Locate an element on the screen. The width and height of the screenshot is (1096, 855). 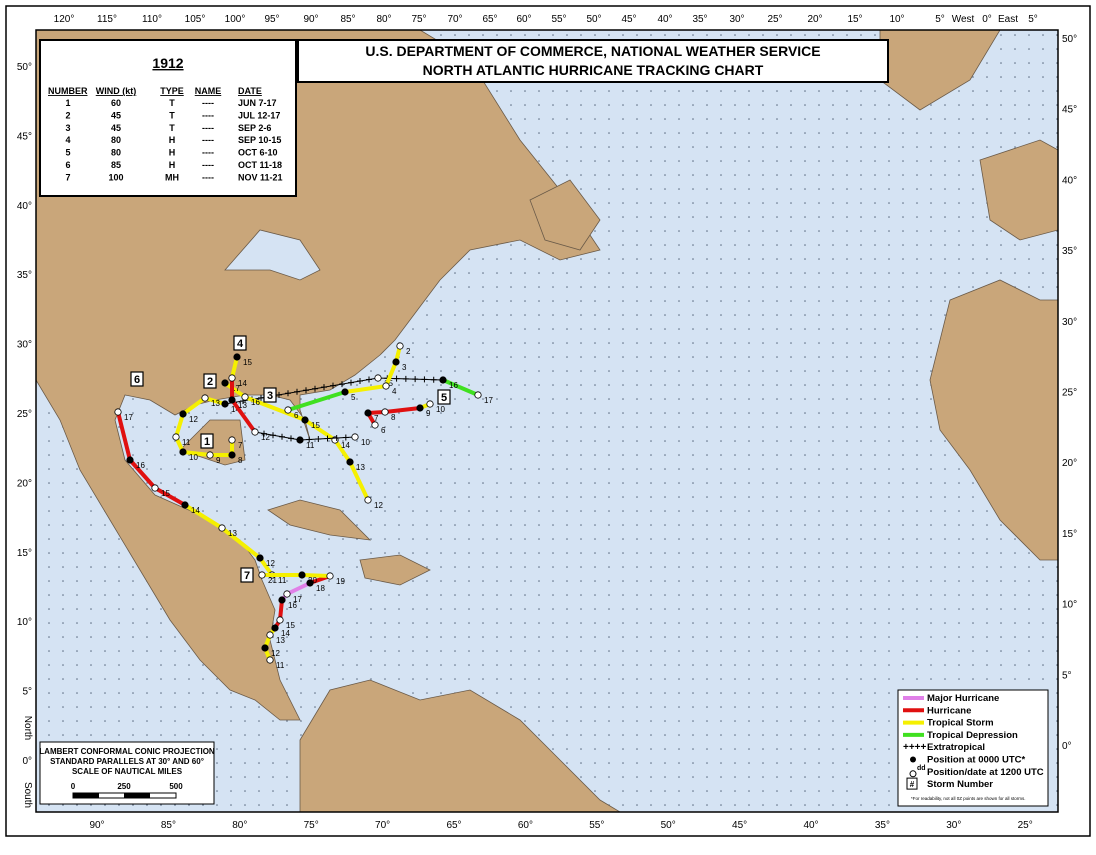
newfoundland is located at coordinates (565, 215).